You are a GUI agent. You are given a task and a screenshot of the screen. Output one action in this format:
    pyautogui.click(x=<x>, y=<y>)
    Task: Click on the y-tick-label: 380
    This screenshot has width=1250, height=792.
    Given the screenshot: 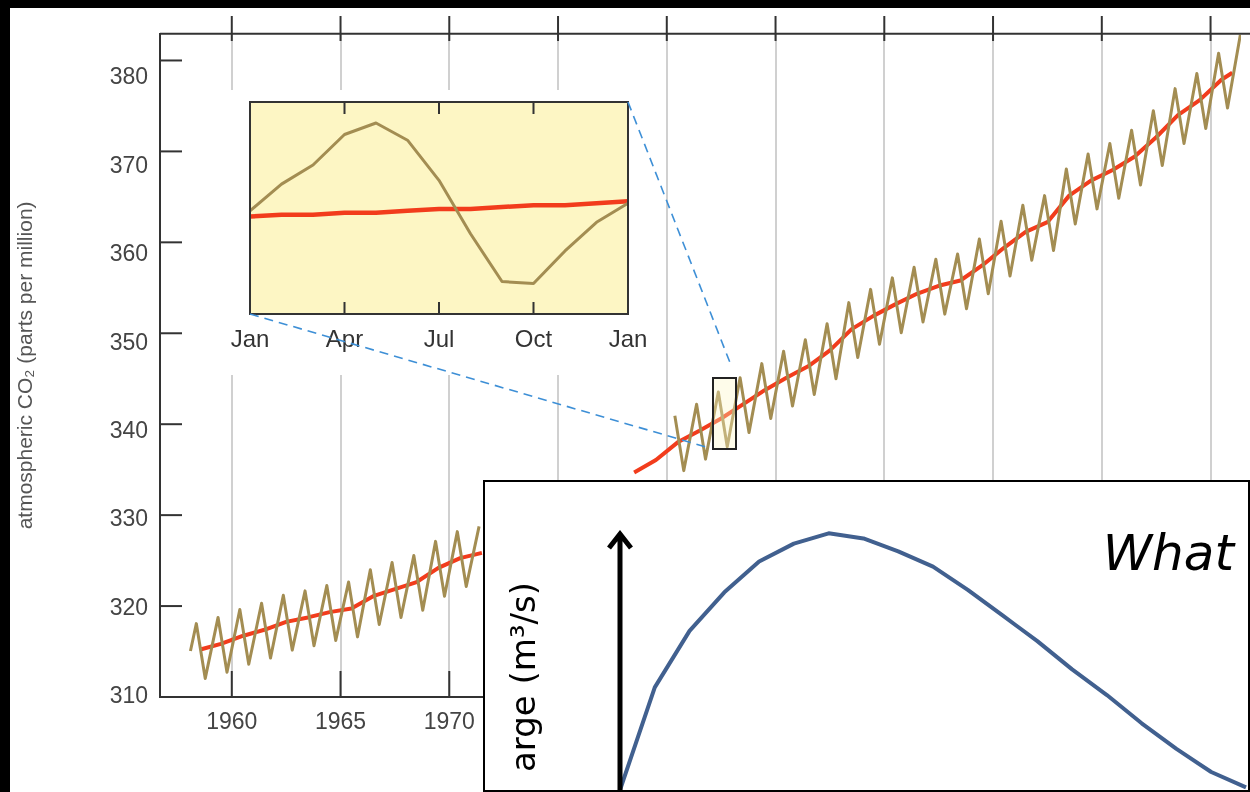 What is the action you would take?
    pyautogui.click(x=128, y=76)
    